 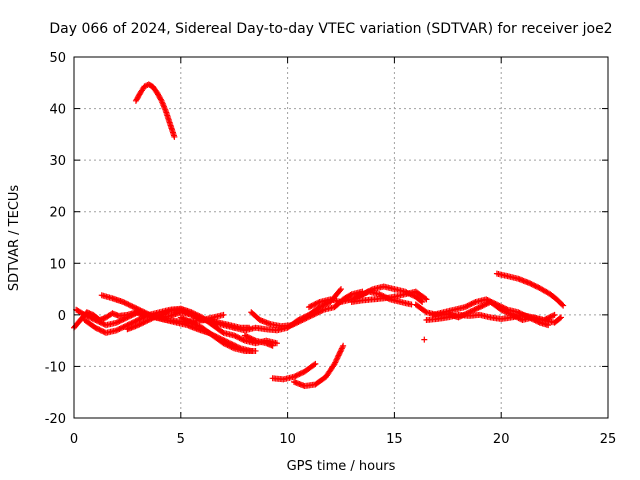 I want to click on series-arc-o, so click(x=385, y=298).